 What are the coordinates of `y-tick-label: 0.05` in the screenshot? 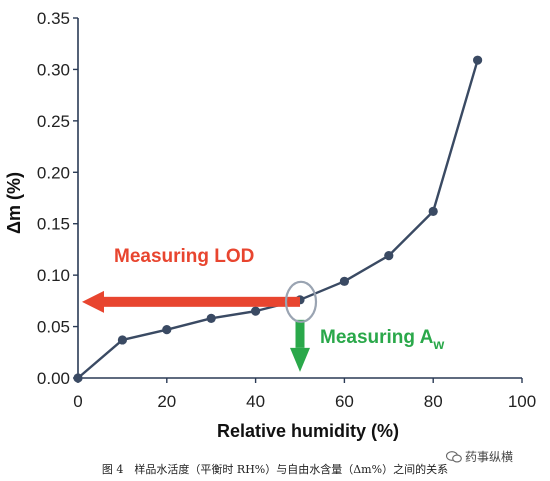 It's located at (53, 327).